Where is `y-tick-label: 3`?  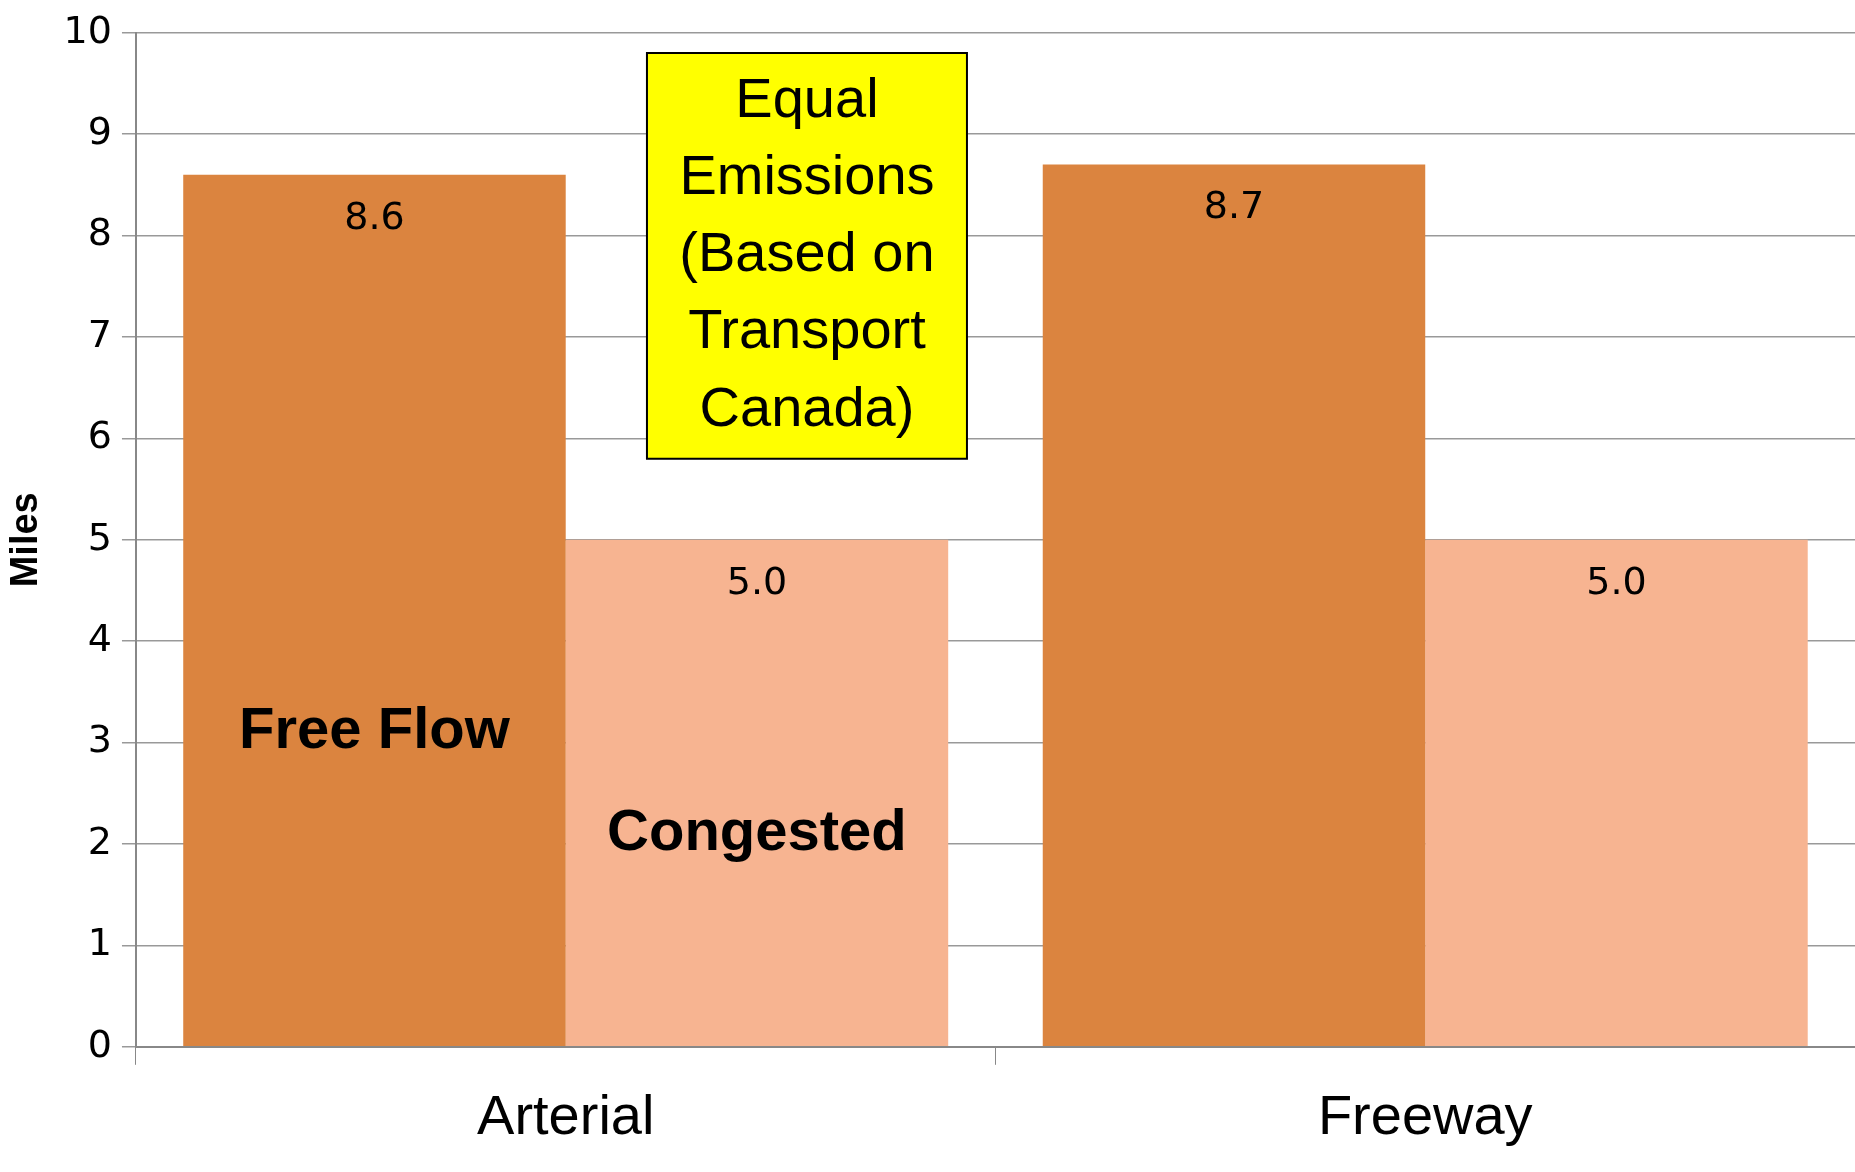 y-tick-label: 3 is located at coordinates (99, 739).